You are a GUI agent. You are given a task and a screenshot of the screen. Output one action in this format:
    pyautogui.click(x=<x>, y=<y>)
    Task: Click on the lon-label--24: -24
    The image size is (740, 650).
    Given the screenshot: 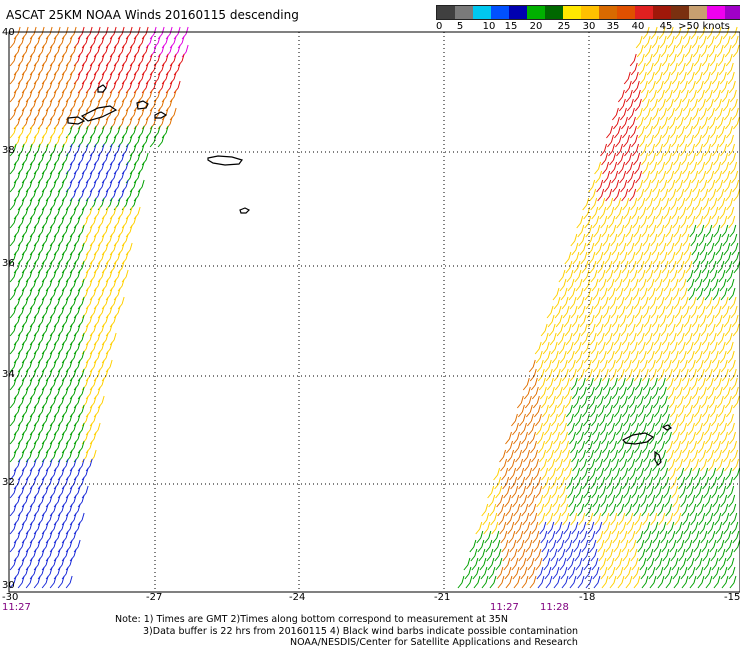 What is the action you would take?
    pyautogui.click(x=297, y=597)
    